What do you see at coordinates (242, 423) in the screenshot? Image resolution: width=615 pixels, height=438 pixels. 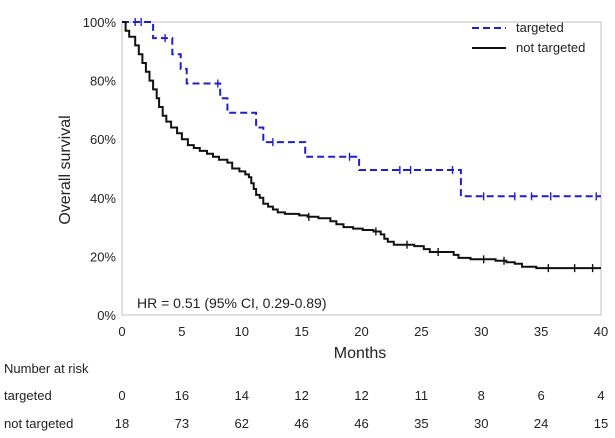 I see `risk-value-not-targeted: 62` at bounding box center [242, 423].